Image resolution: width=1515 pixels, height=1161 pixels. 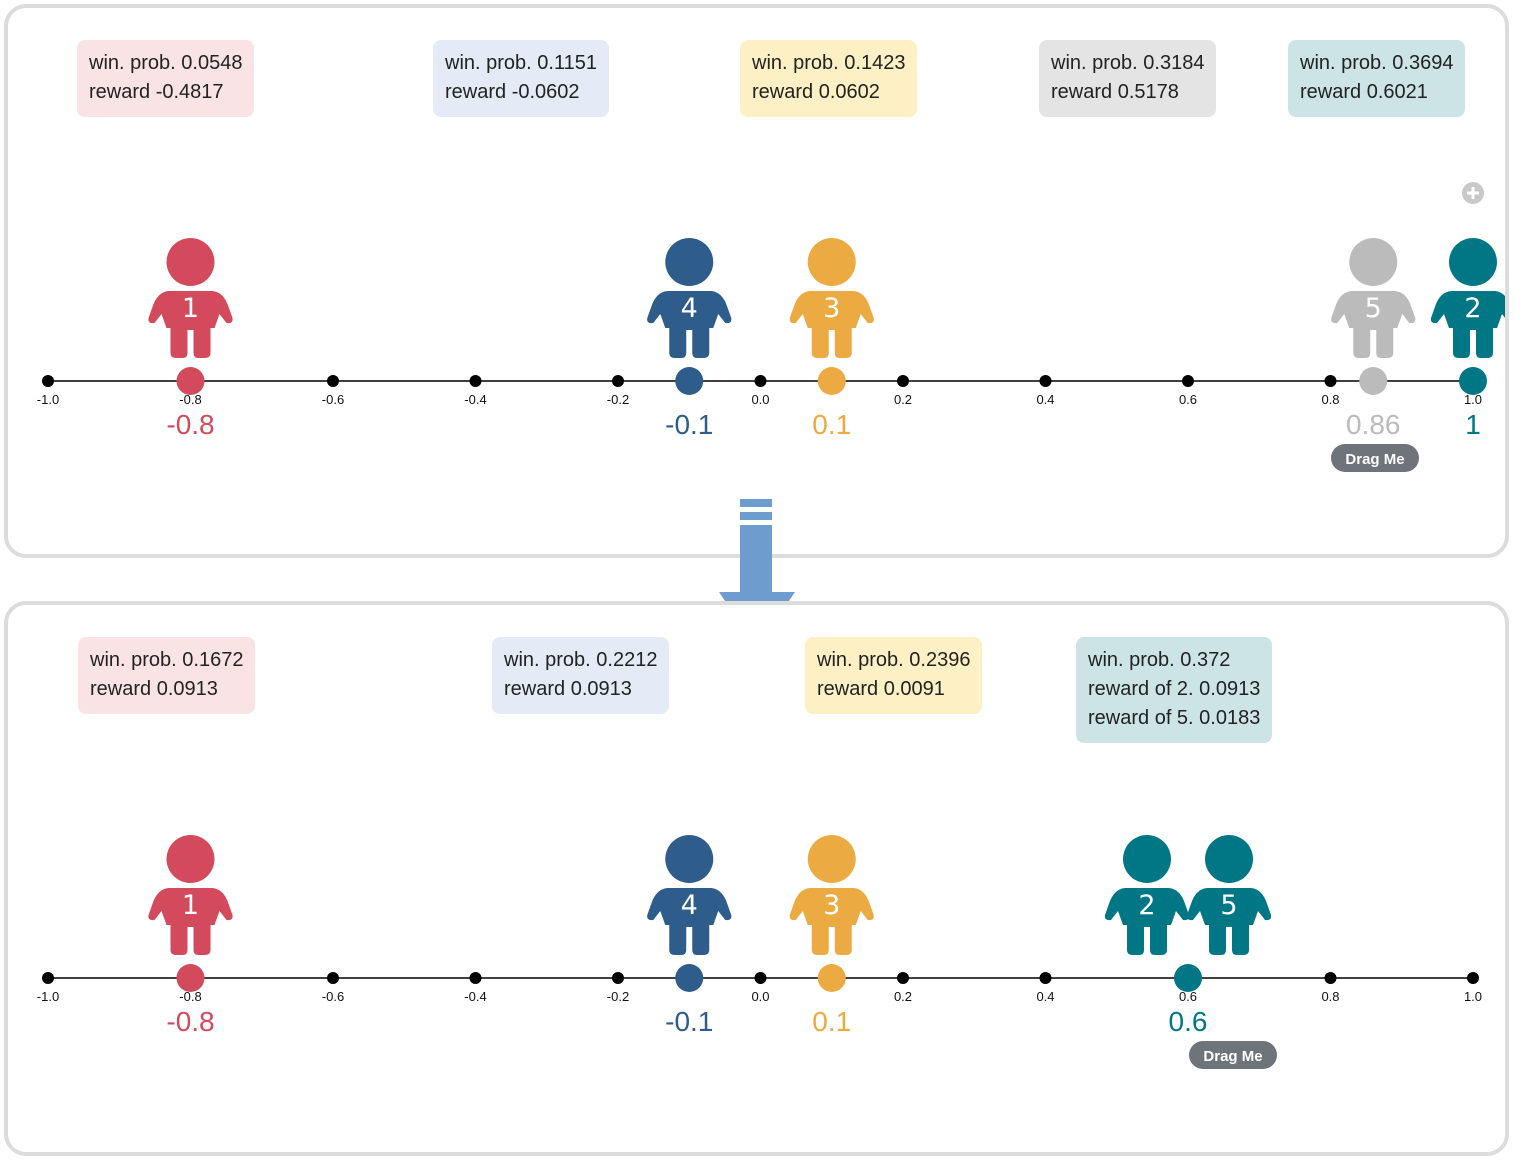 What do you see at coordinates (689, 905) in the screenshot?
I see `player-number: 4` at bounding box center [689, 905].